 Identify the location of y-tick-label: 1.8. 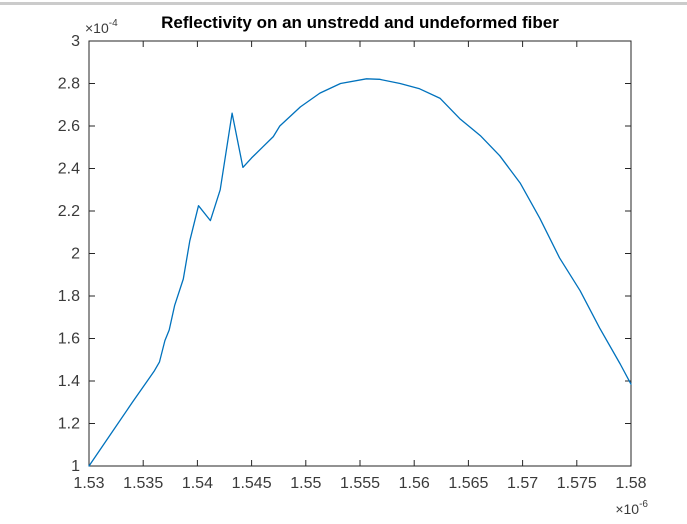
(69, 296).